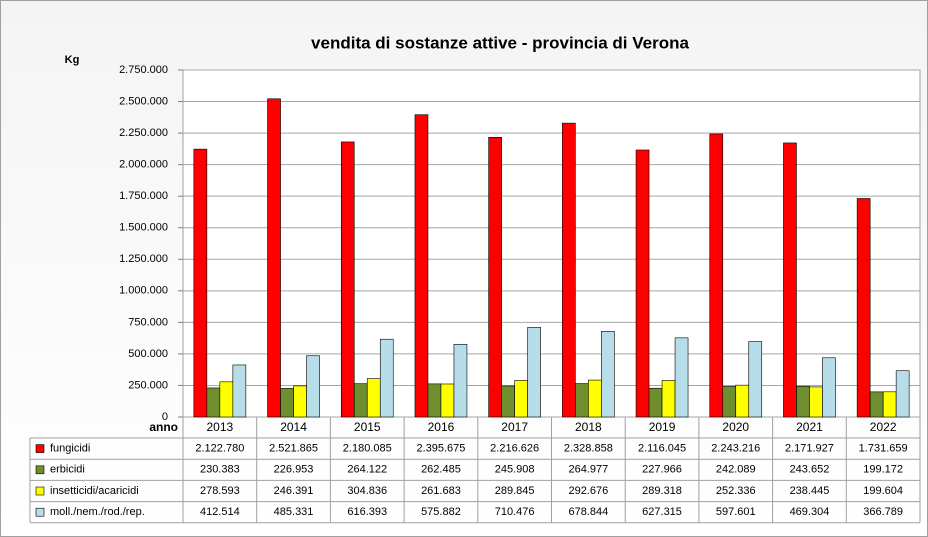 This screenshot has width=928, height=537. I want to click on x-tick-label: 2020, so click(735, 427).